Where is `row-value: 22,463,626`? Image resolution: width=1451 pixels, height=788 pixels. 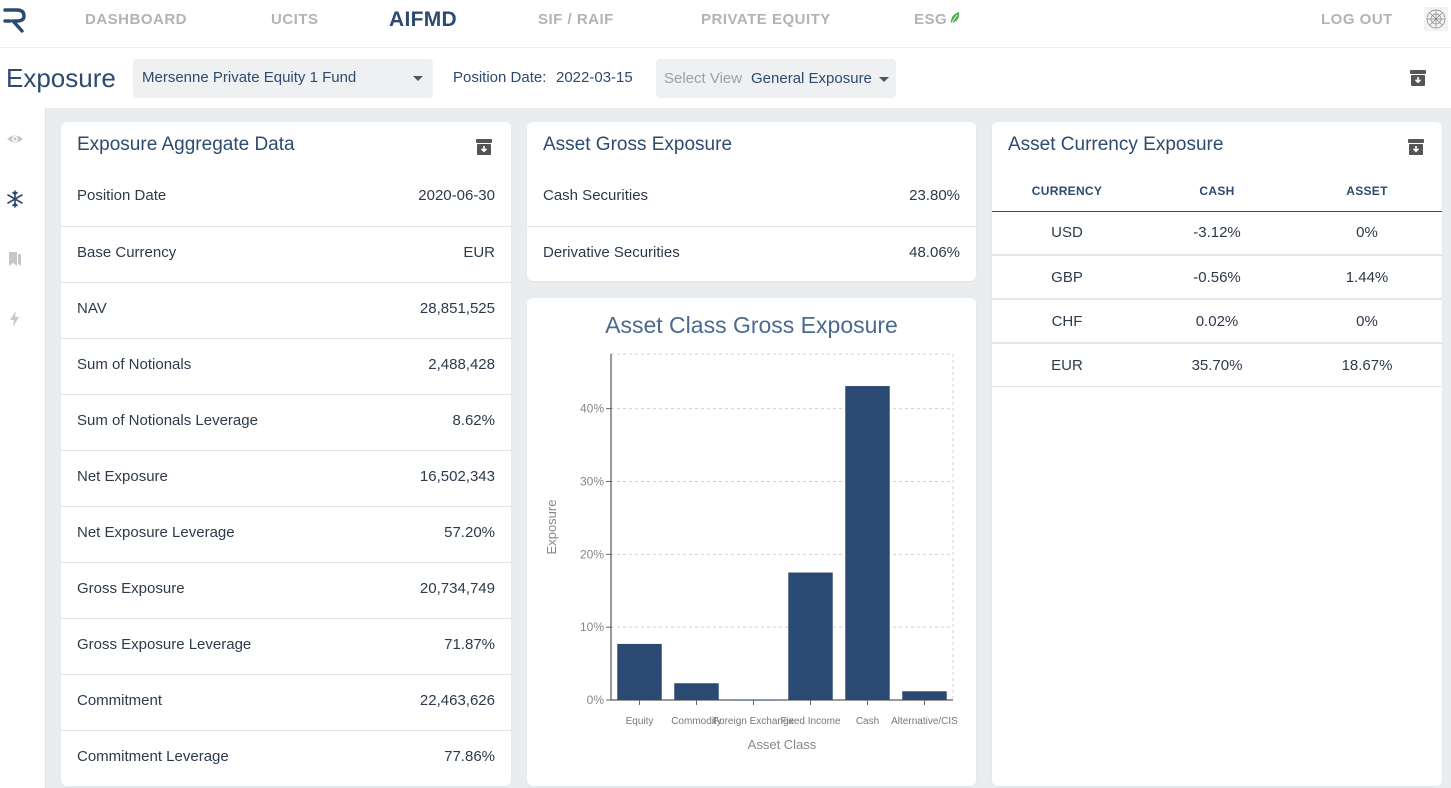 row-value: 22,463,626 is located at coordinates (457, 700).